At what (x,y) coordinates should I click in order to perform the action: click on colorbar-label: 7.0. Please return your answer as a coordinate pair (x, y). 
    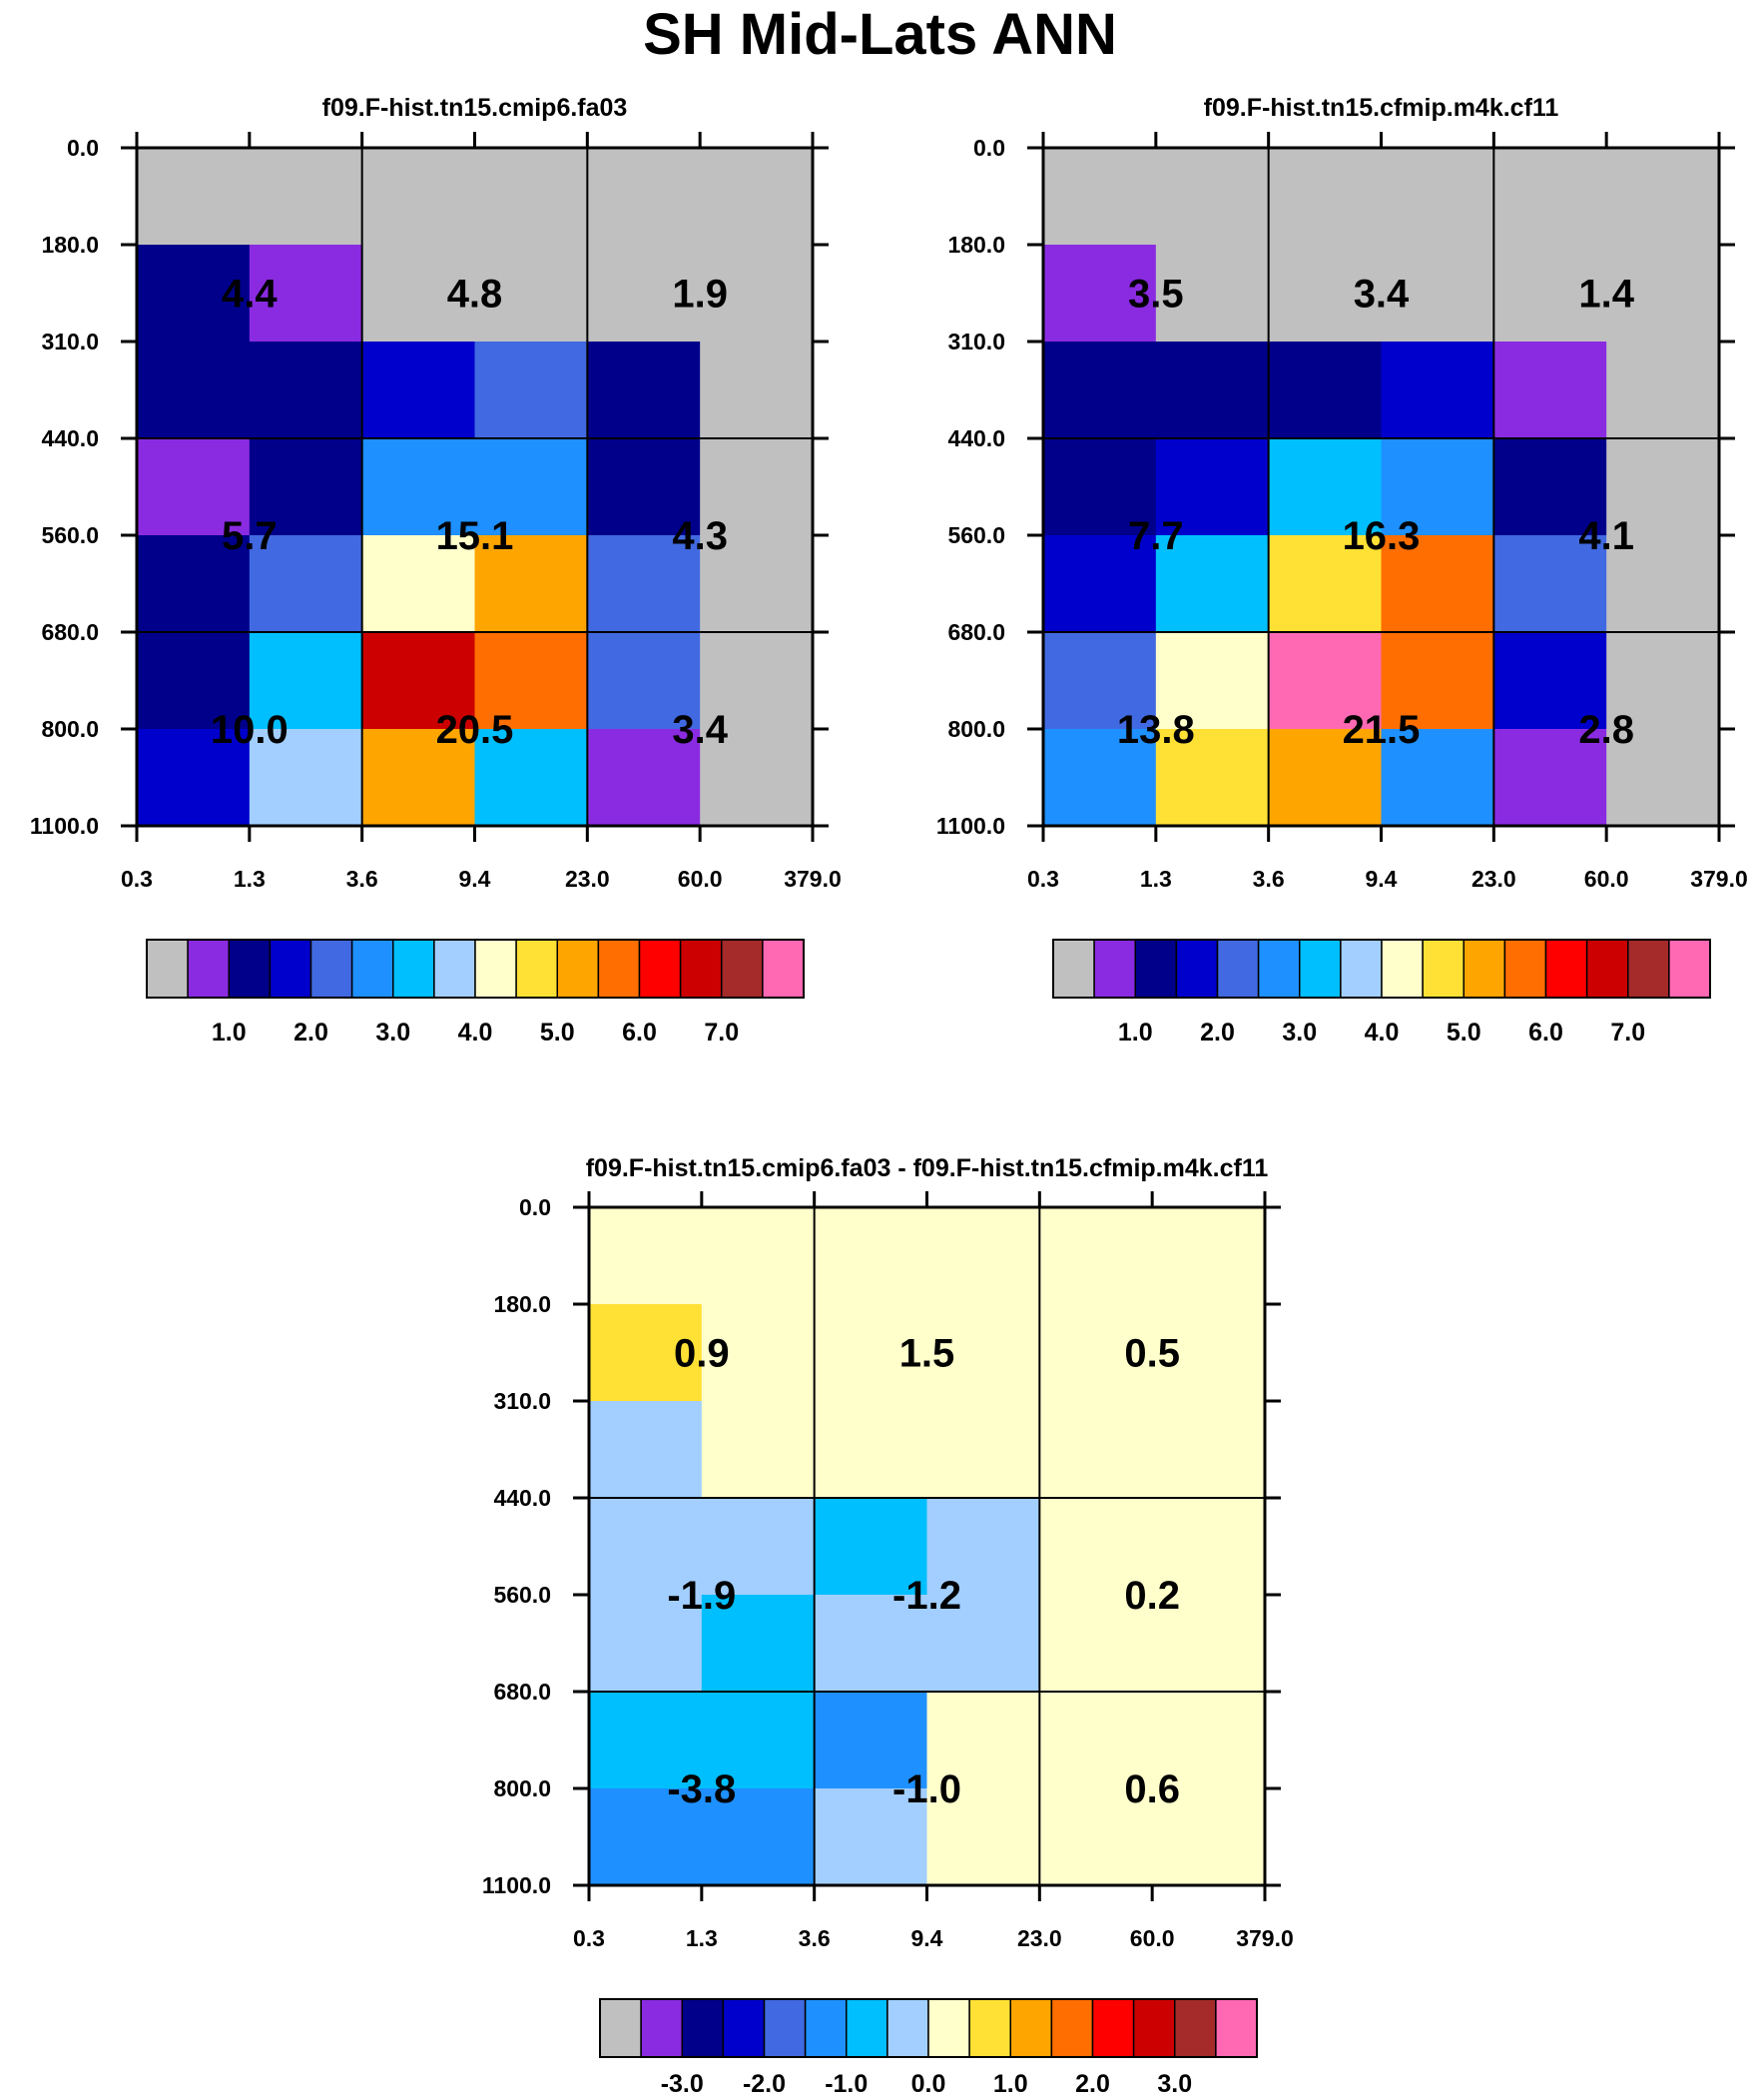
    Looking at the image, I should click on (1627, 1033).